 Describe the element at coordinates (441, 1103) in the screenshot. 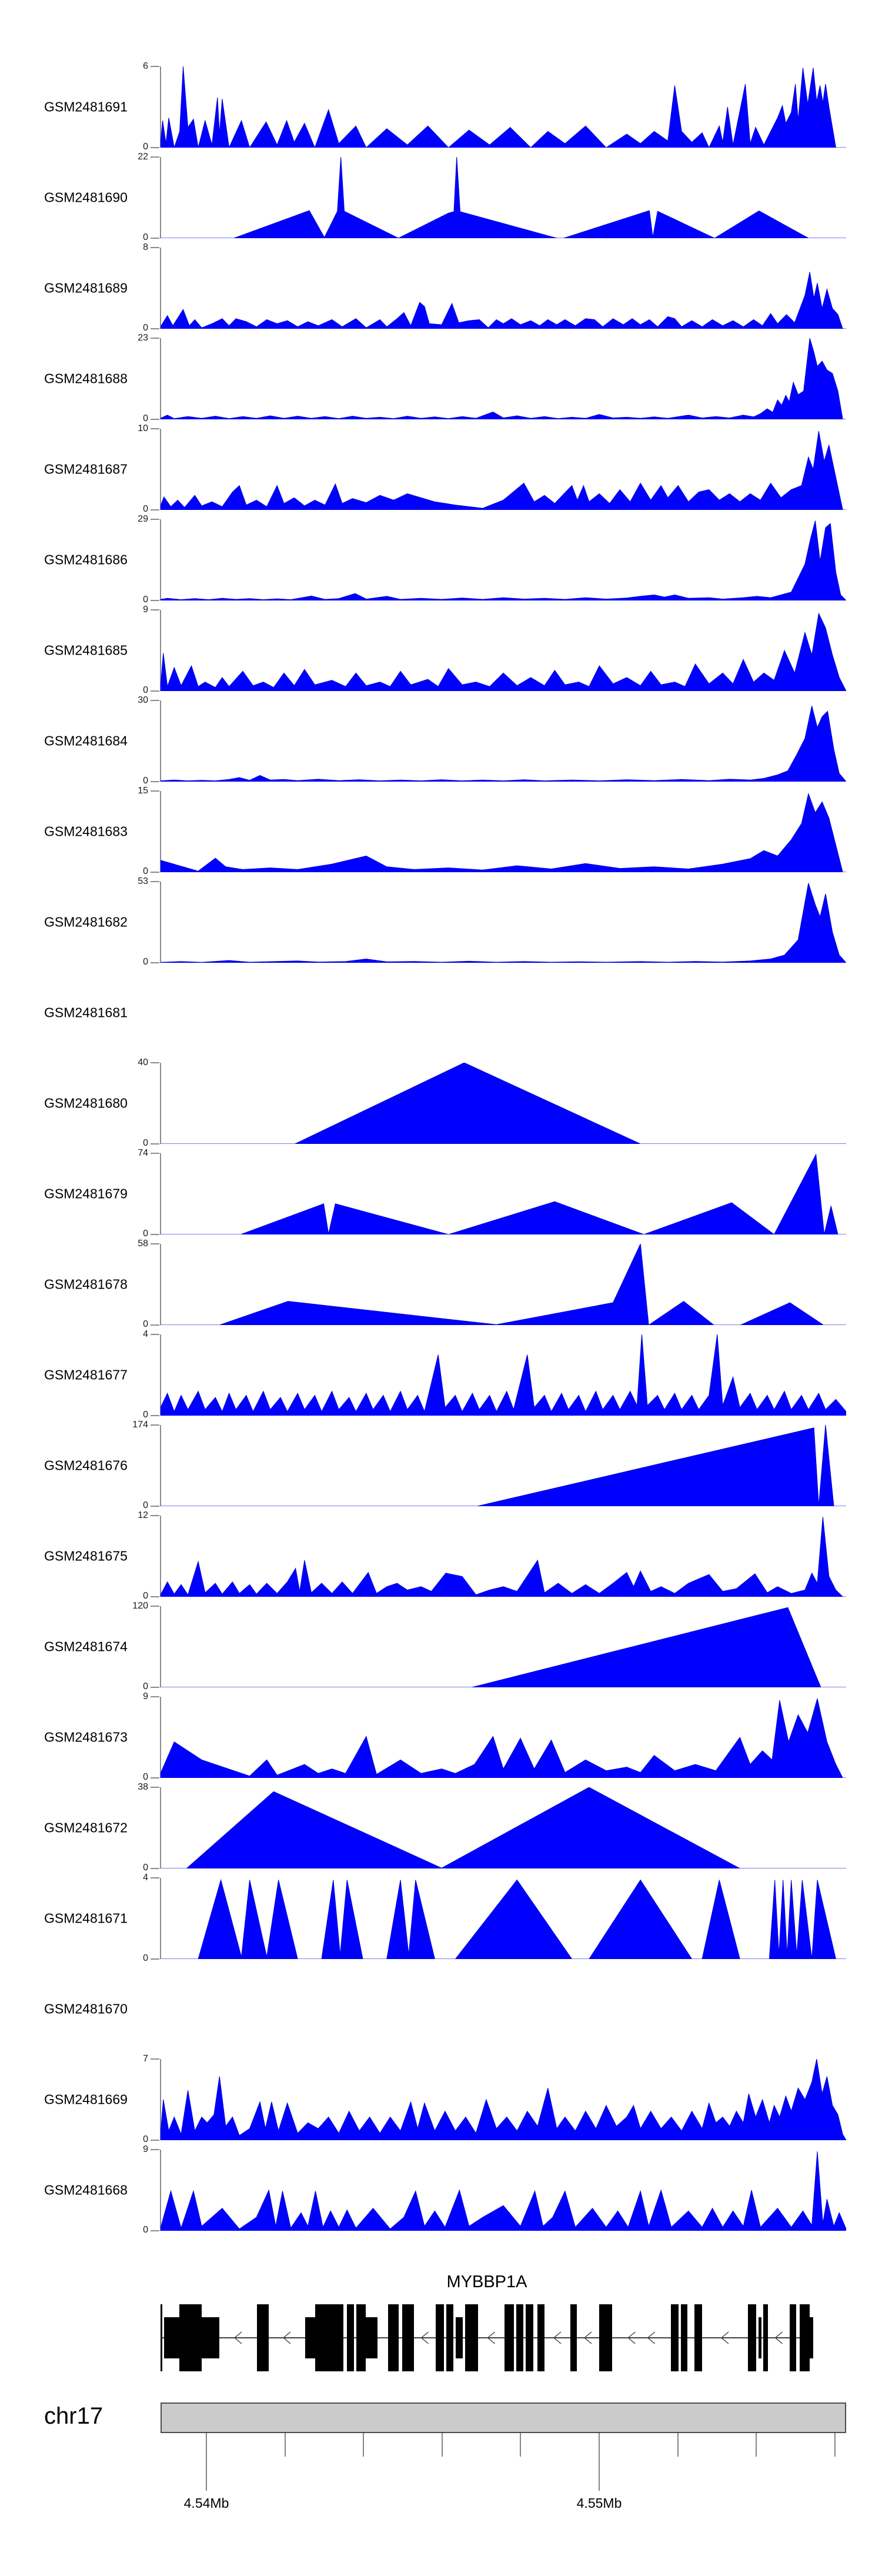

I see `track-row: GSM2481680 40 0` at that location.